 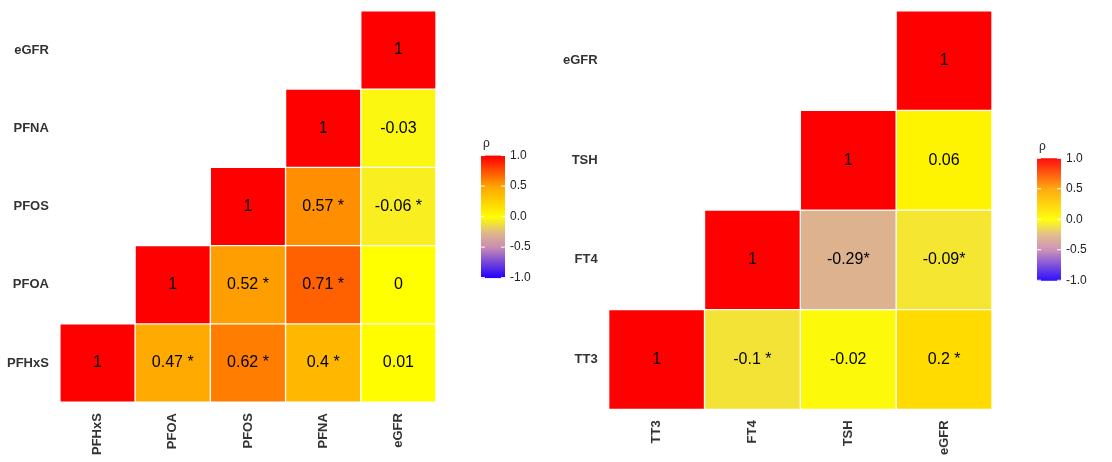 What do you see at coordinates (584, 159) in the screenshot?
I see `y-tick-label: TSH` at bounding box center [584, 159].